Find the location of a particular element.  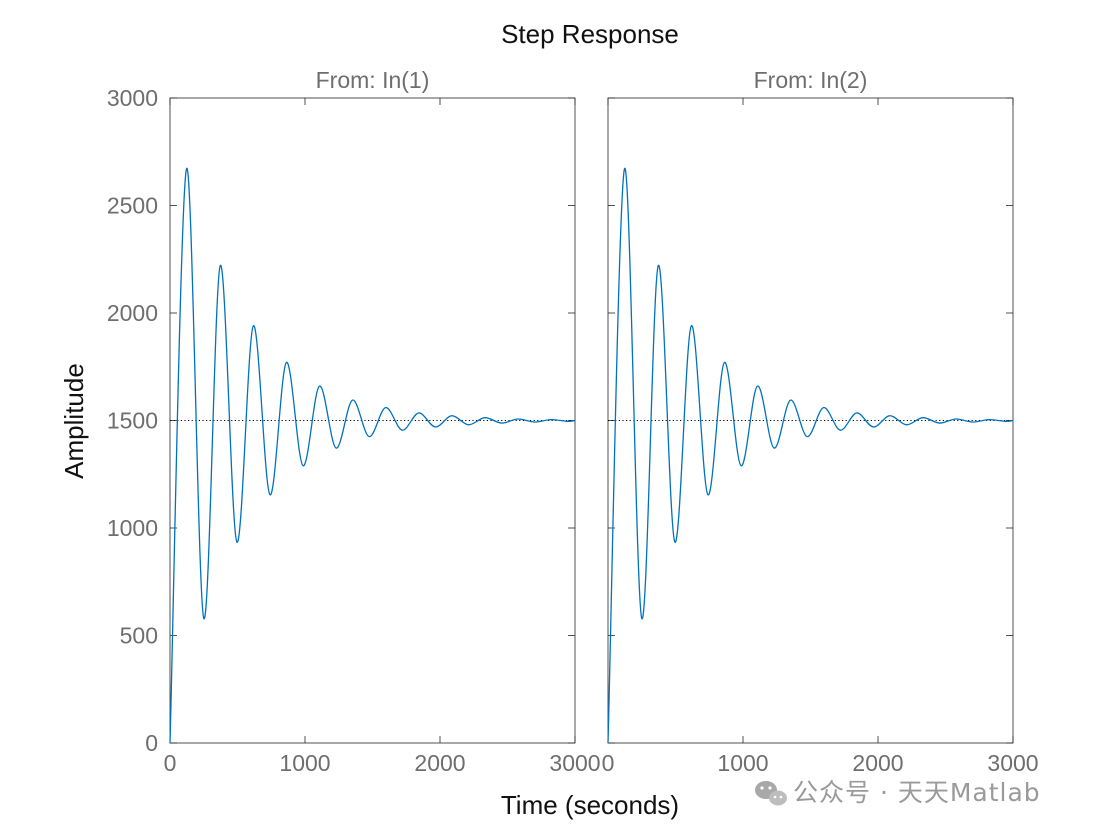

watermark: 公众号 · 天天Matlab is located at coordinates (898, 792).